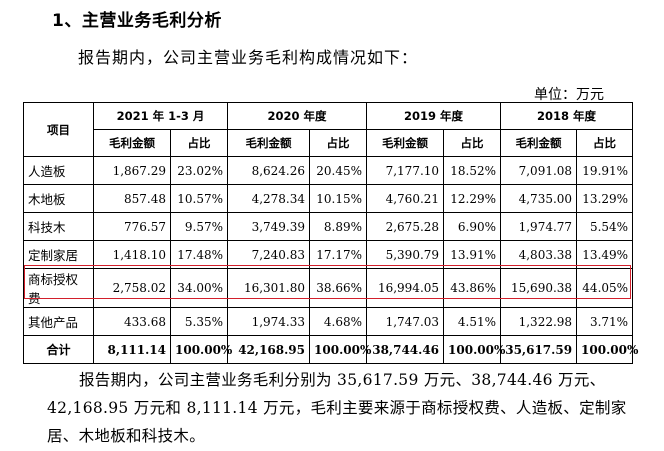 The height and width of the screenshot is (451, 664). What do you see at coordinates (405, 254) in the screenshot?
I see `cell-amount: 5,390.79` at bounding box center [405, 254].